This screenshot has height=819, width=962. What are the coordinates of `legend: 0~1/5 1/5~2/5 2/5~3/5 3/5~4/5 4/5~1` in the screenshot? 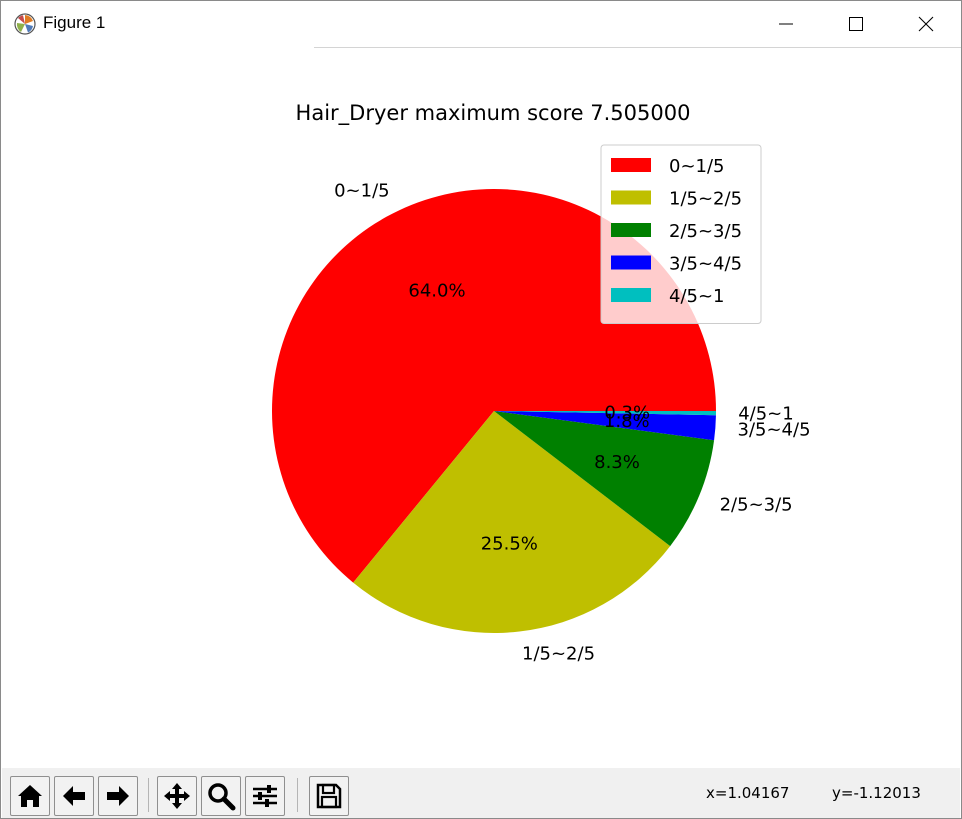 It's located at (681, 234).